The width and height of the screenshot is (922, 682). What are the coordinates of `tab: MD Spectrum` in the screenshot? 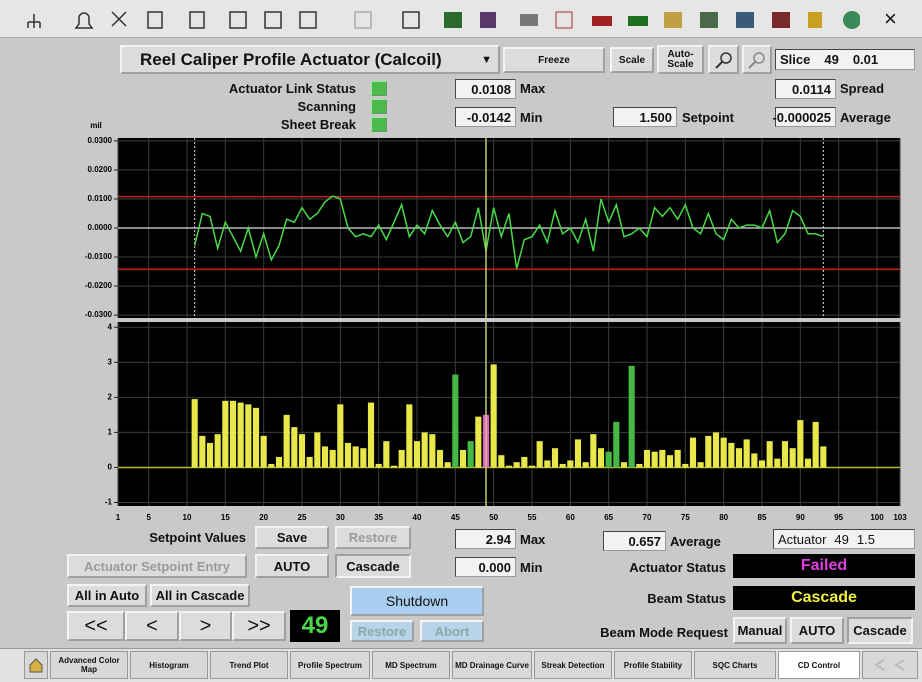 It's located at (411, 665).